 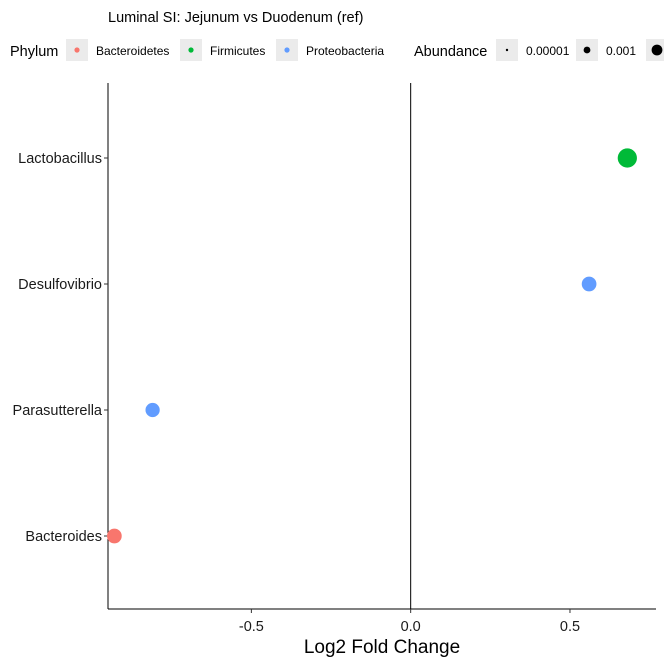 I want to click on legend-abundance-title: Abundance, so click(x=450, y=52).